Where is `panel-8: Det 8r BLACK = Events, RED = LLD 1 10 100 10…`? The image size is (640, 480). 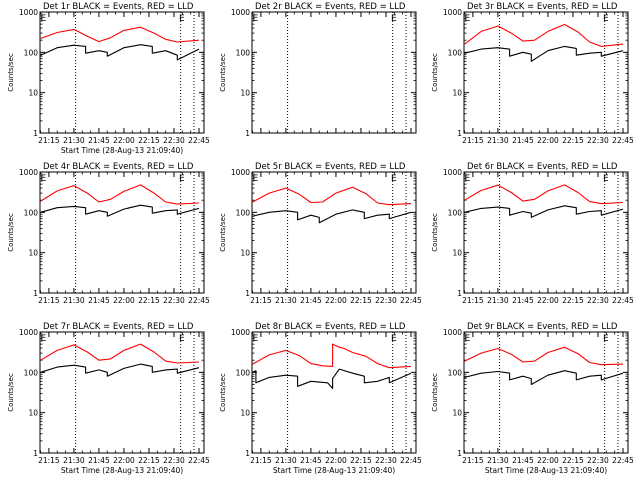 panel-8: Det 8r BLACK = Events, RED = LLD 1 10 100 10… is located at coordinates (320, 398).